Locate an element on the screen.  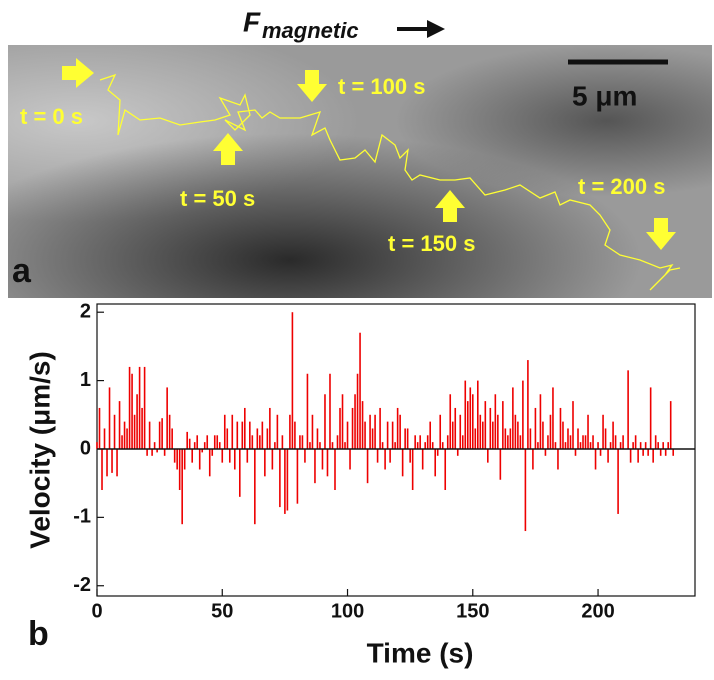
time-label: t = 200 s is located at coordinates (621, 186).